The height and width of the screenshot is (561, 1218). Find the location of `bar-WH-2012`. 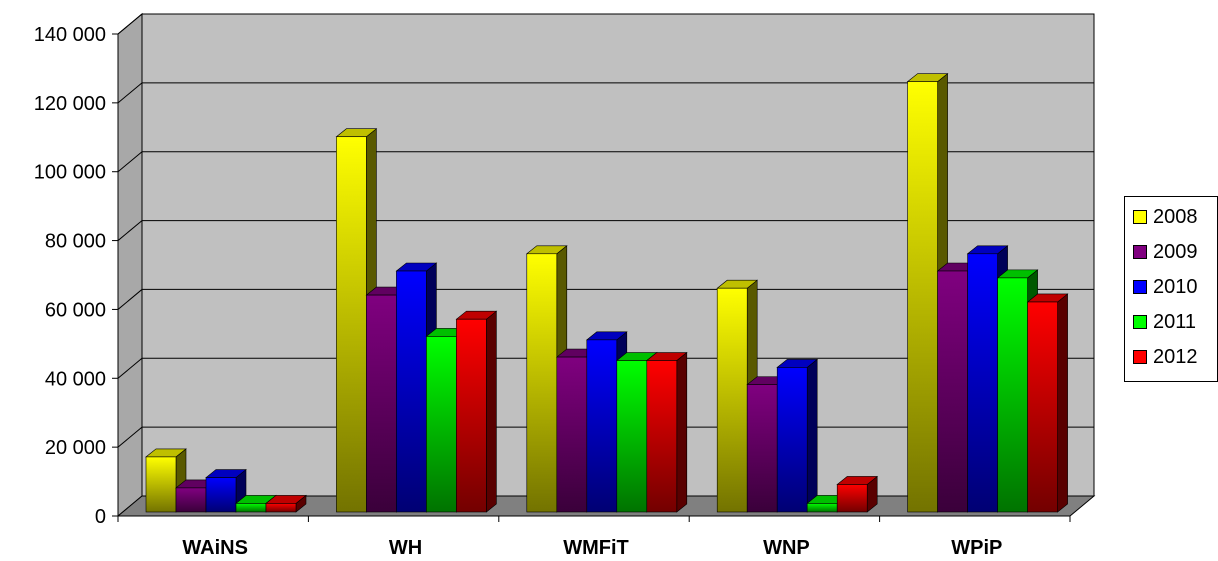

bar-WH-2012 is located at coordinates (476, 411).